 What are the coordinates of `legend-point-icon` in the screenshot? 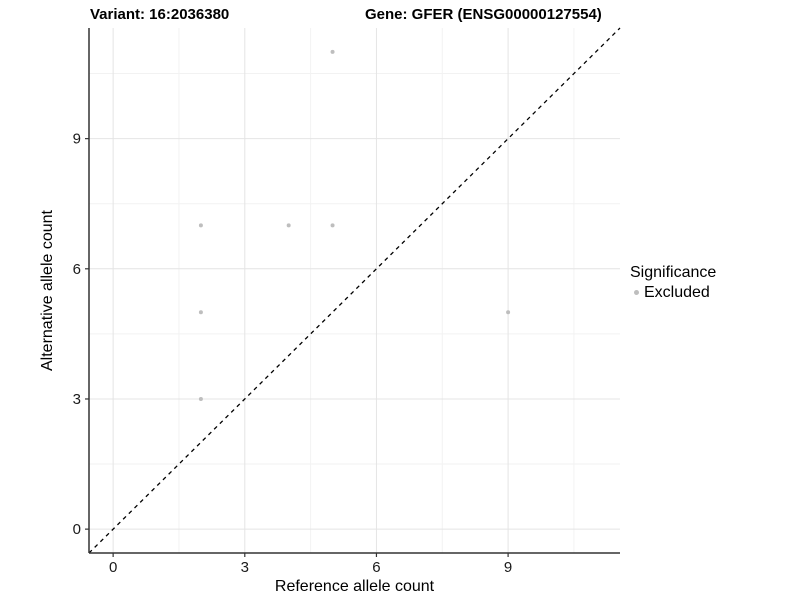 It's located at (636, 292).